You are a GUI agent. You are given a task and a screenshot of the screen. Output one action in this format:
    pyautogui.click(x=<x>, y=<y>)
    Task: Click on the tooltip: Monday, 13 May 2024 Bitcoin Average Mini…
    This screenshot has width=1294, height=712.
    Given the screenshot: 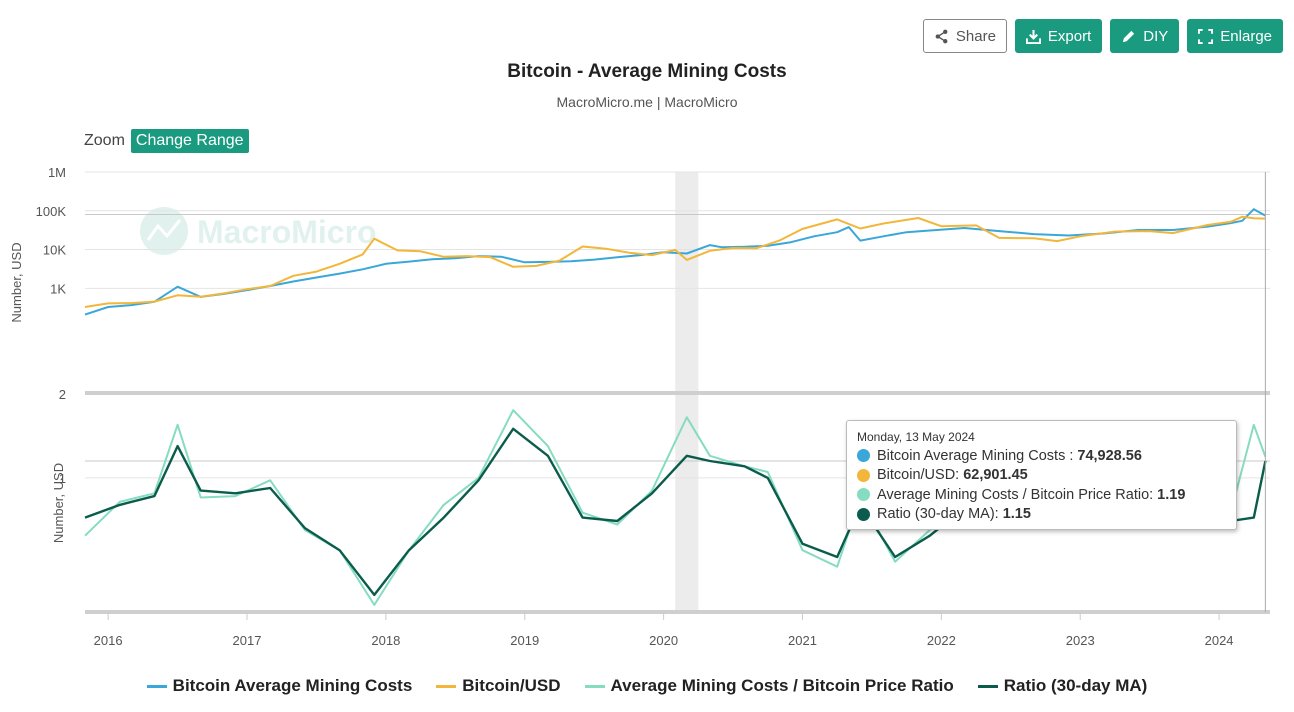 What is the action you would take?
    pyautogui.click(x=1041, y=475)
    